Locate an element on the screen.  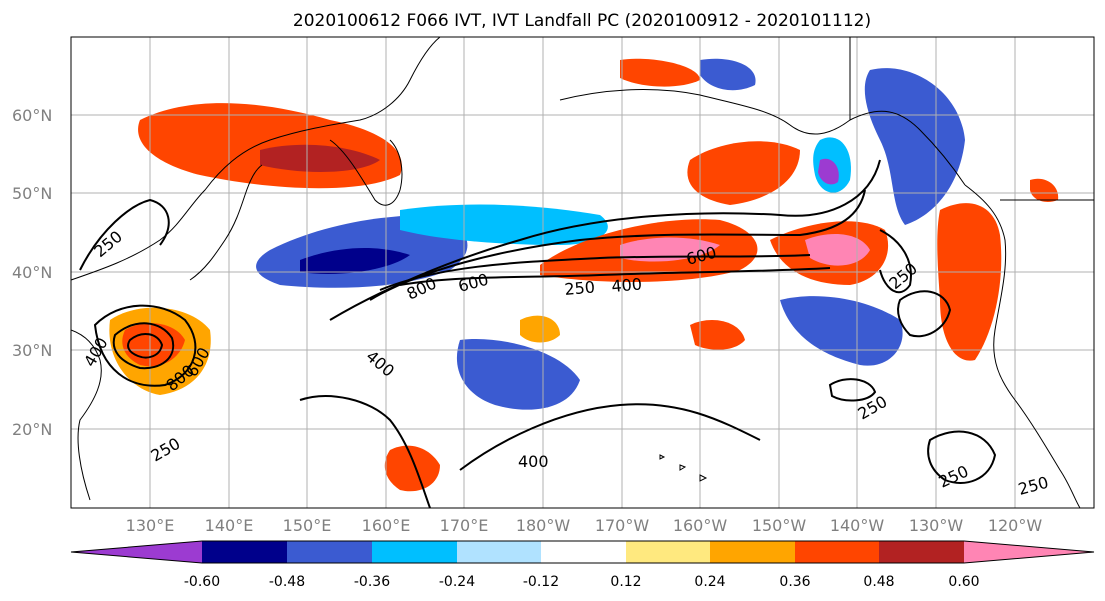
lon-label: 140°W is located at coordinates (857, 525).